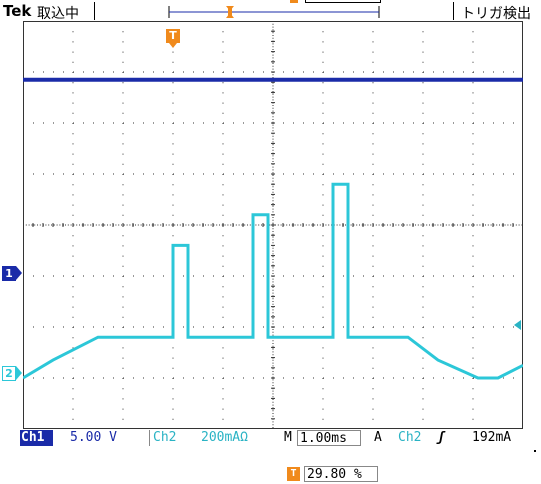 Image resolution: width=541 pixels, height=484 pixels. I want to click on trigger-level-marker, so click(517, 325).